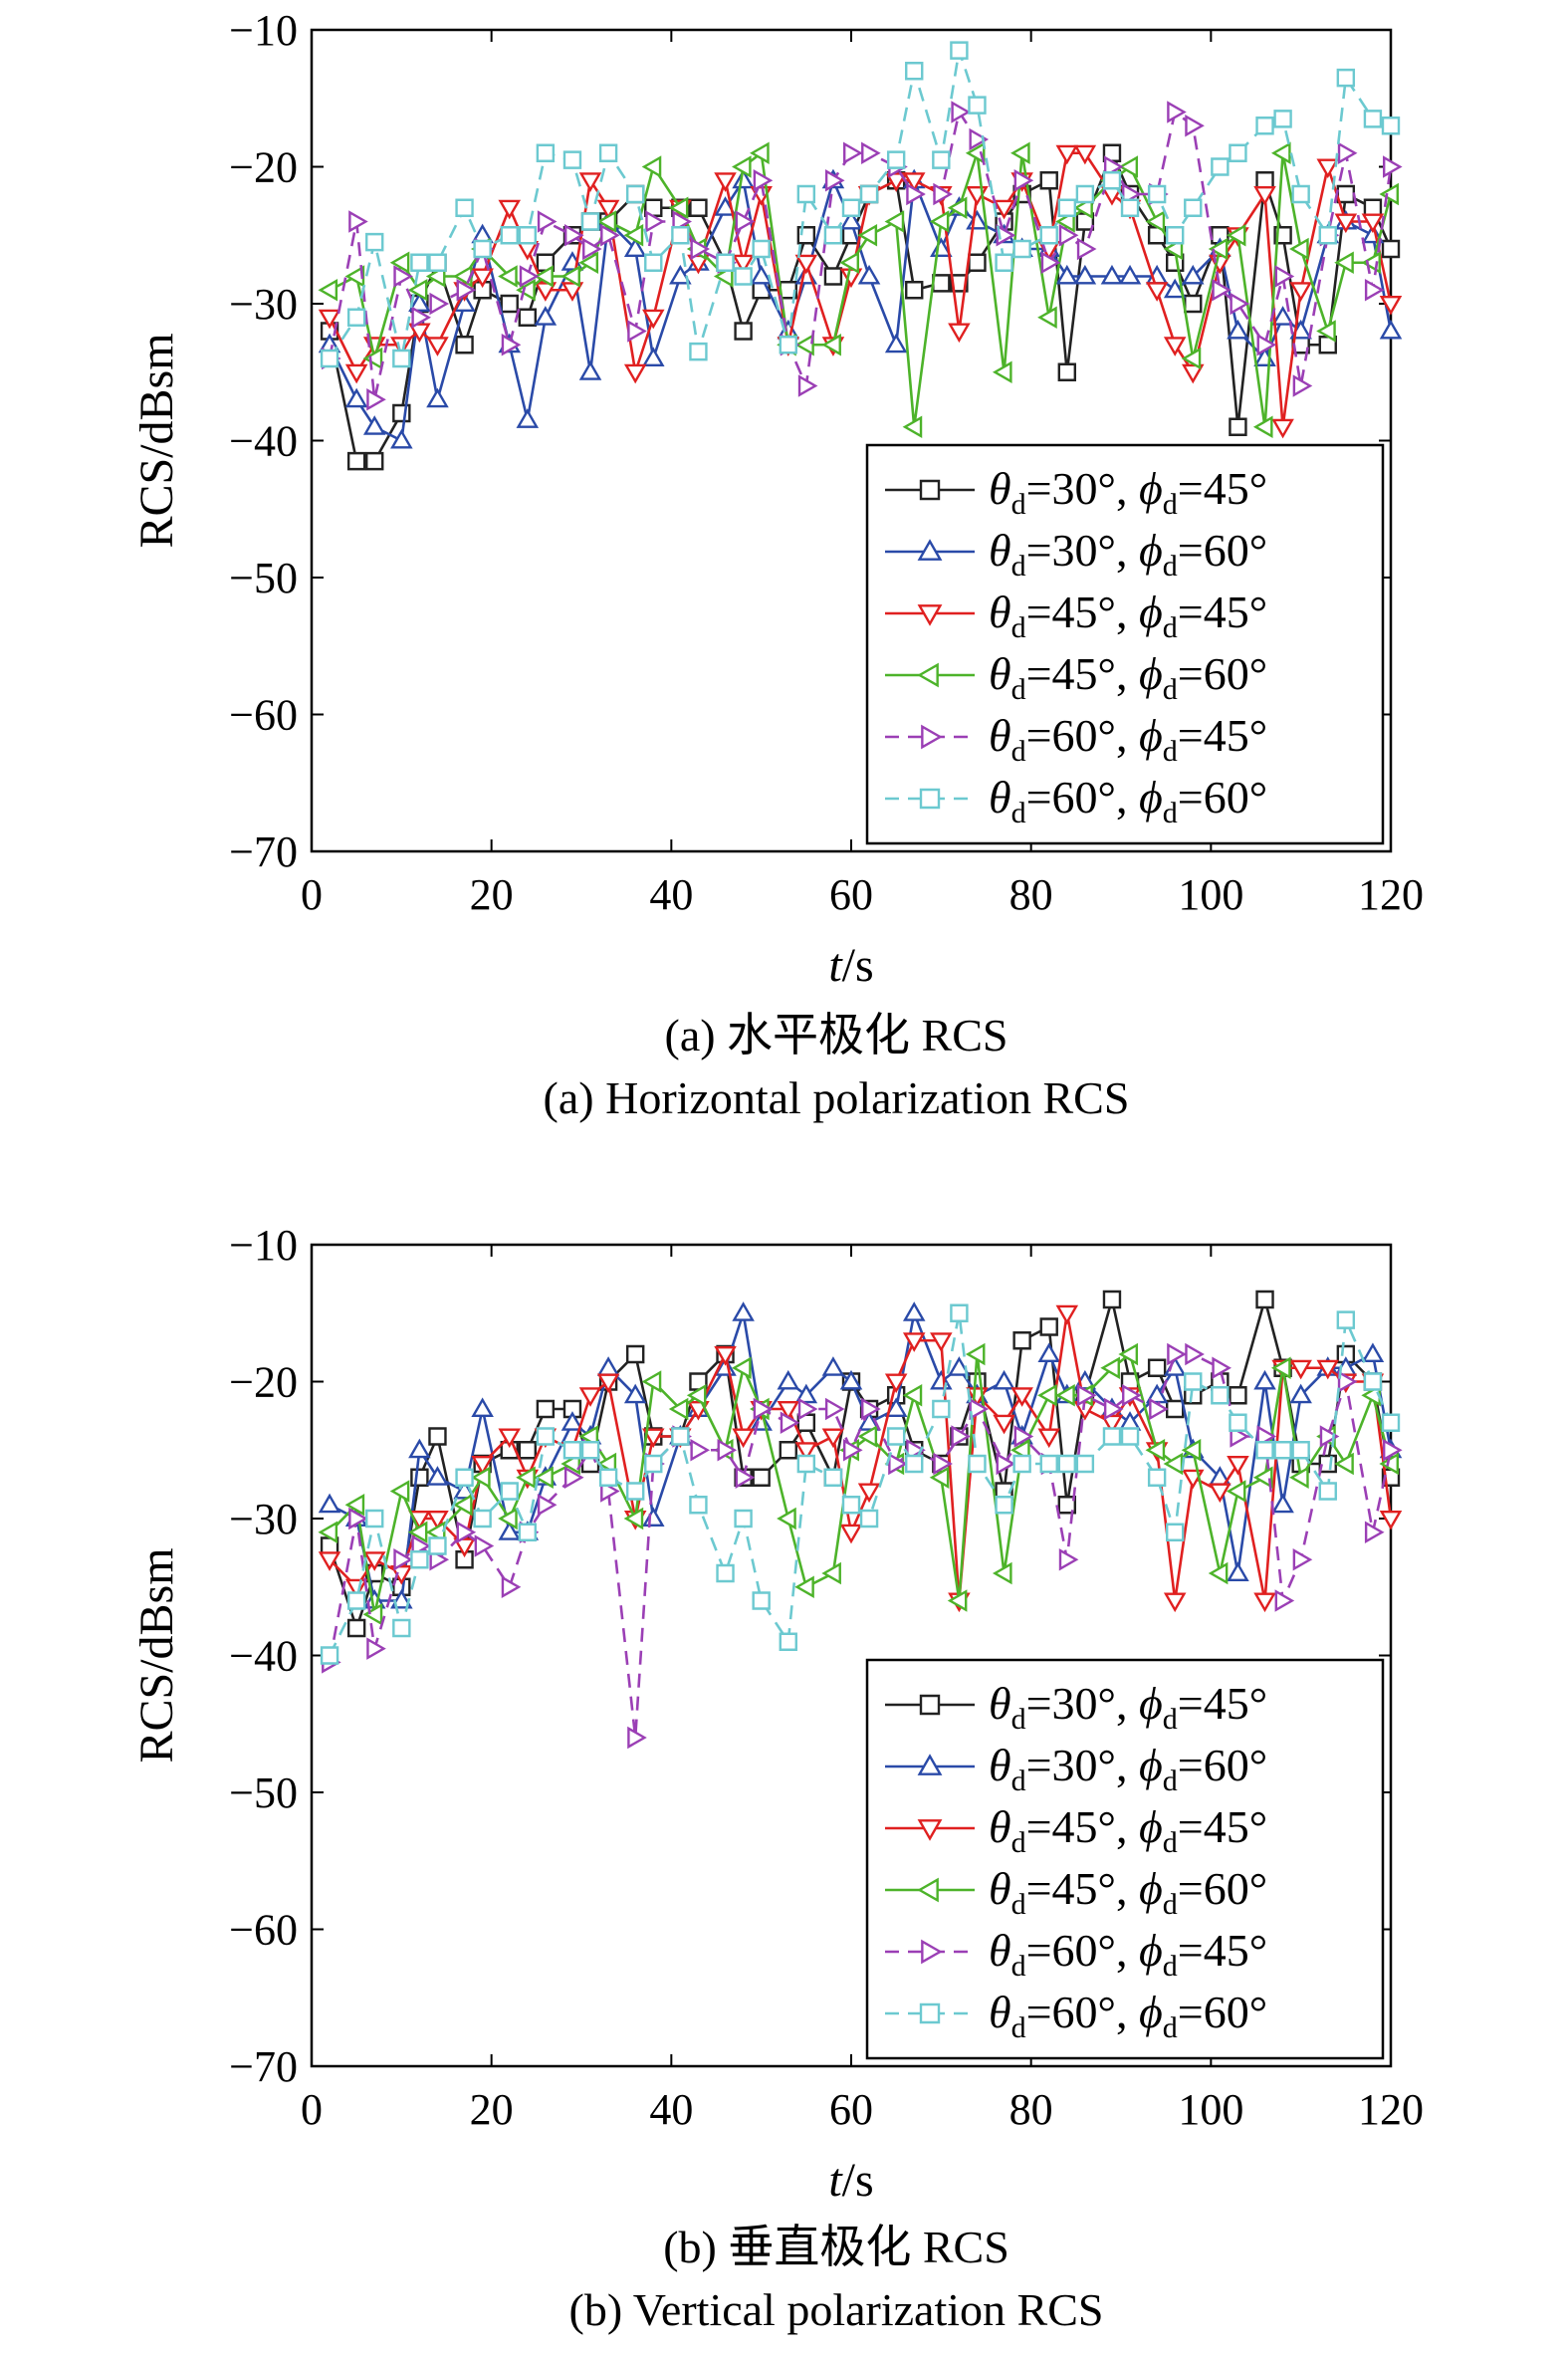 The image size is (1568, 2353). I want to click on x-tick-label: 80, so click(1031, 2110).